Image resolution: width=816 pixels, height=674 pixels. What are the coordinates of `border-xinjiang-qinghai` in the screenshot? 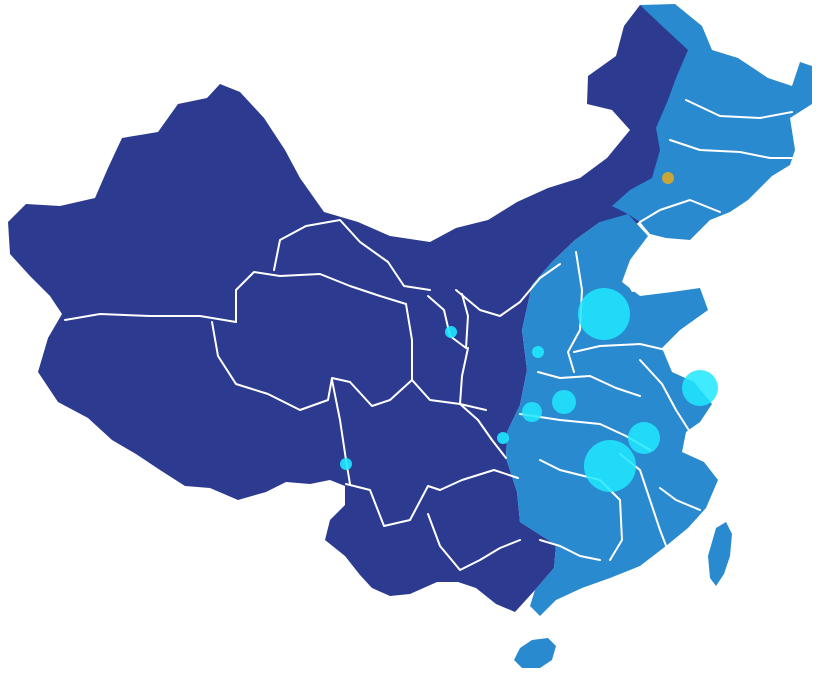 It's located at (321, 297).